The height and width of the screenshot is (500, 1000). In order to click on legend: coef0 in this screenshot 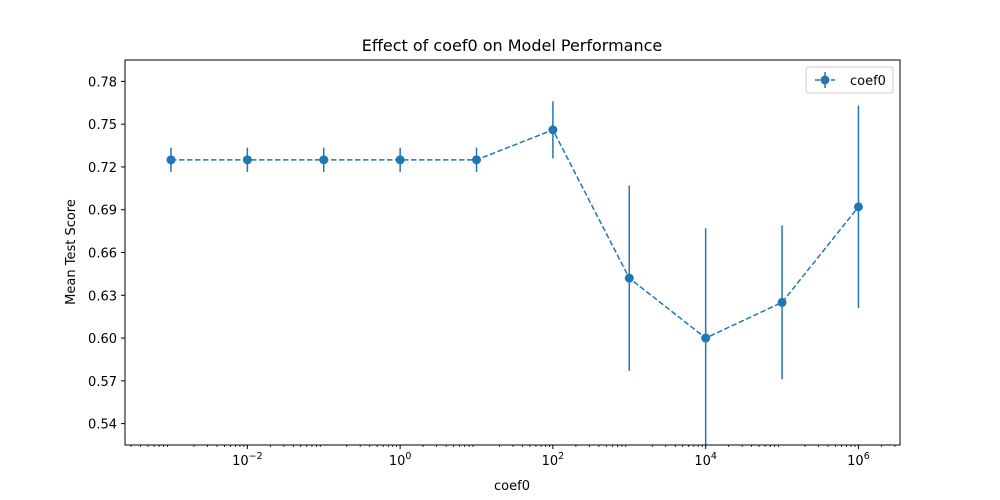, I will do `click(849, 80)`.